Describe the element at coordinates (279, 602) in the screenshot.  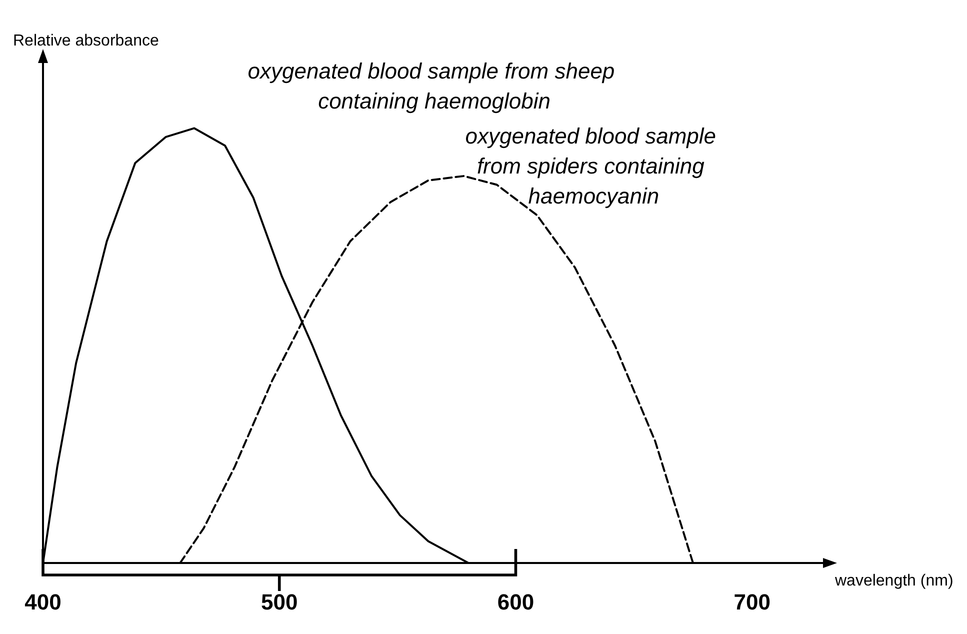
I see `x-tick-label: 500` at that location.